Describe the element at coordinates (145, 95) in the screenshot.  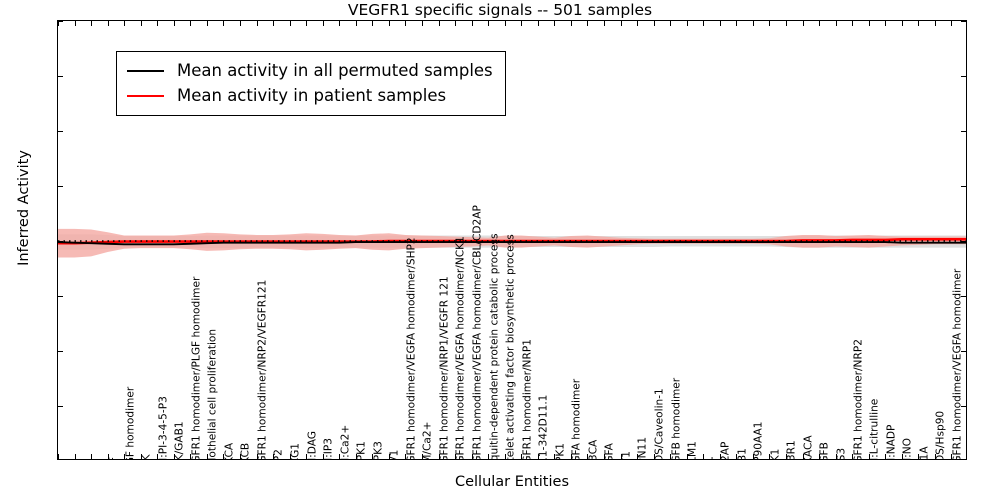
I see `legend-swatch-patient` at that location.